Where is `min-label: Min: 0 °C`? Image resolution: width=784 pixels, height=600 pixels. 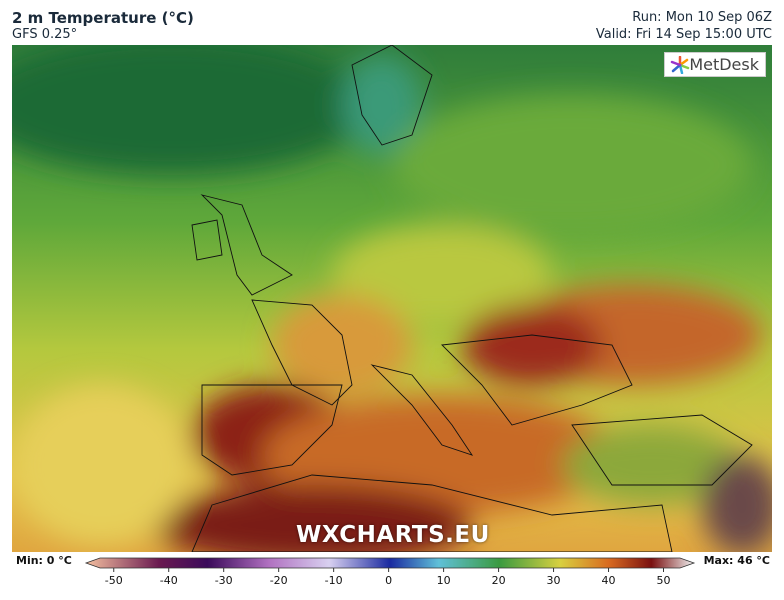
min-label: Min: 0 °C is located at coordinates (44, 560).